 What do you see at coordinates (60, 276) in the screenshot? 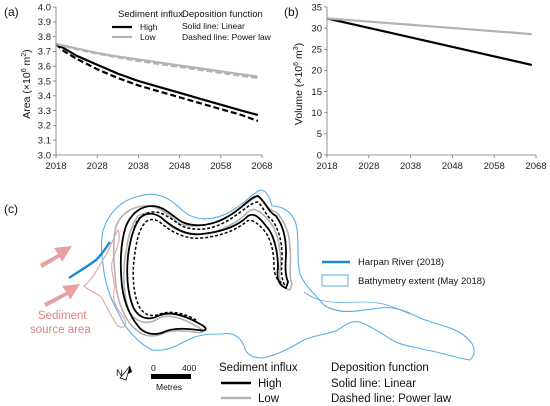
I see `source-arrows` at bounding box center [60, 276].